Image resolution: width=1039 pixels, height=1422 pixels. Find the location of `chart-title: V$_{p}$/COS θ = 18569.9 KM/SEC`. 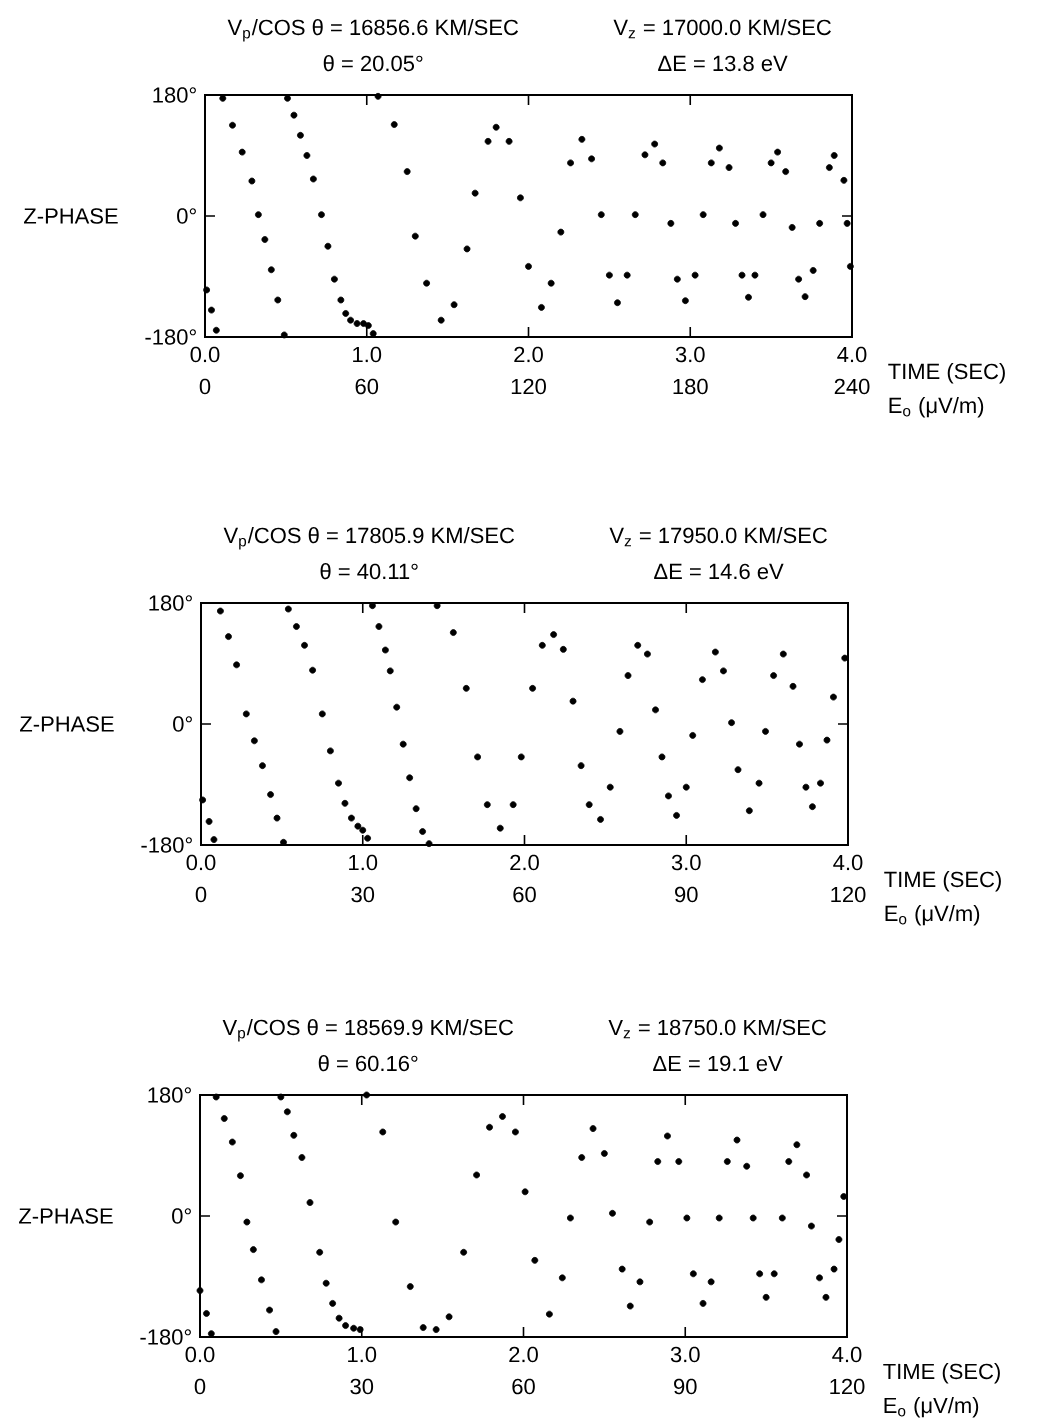

chart-title: V$_{p}$/COS θ = 18569.9 KM/SEC is located at coordinates (368, 1030).